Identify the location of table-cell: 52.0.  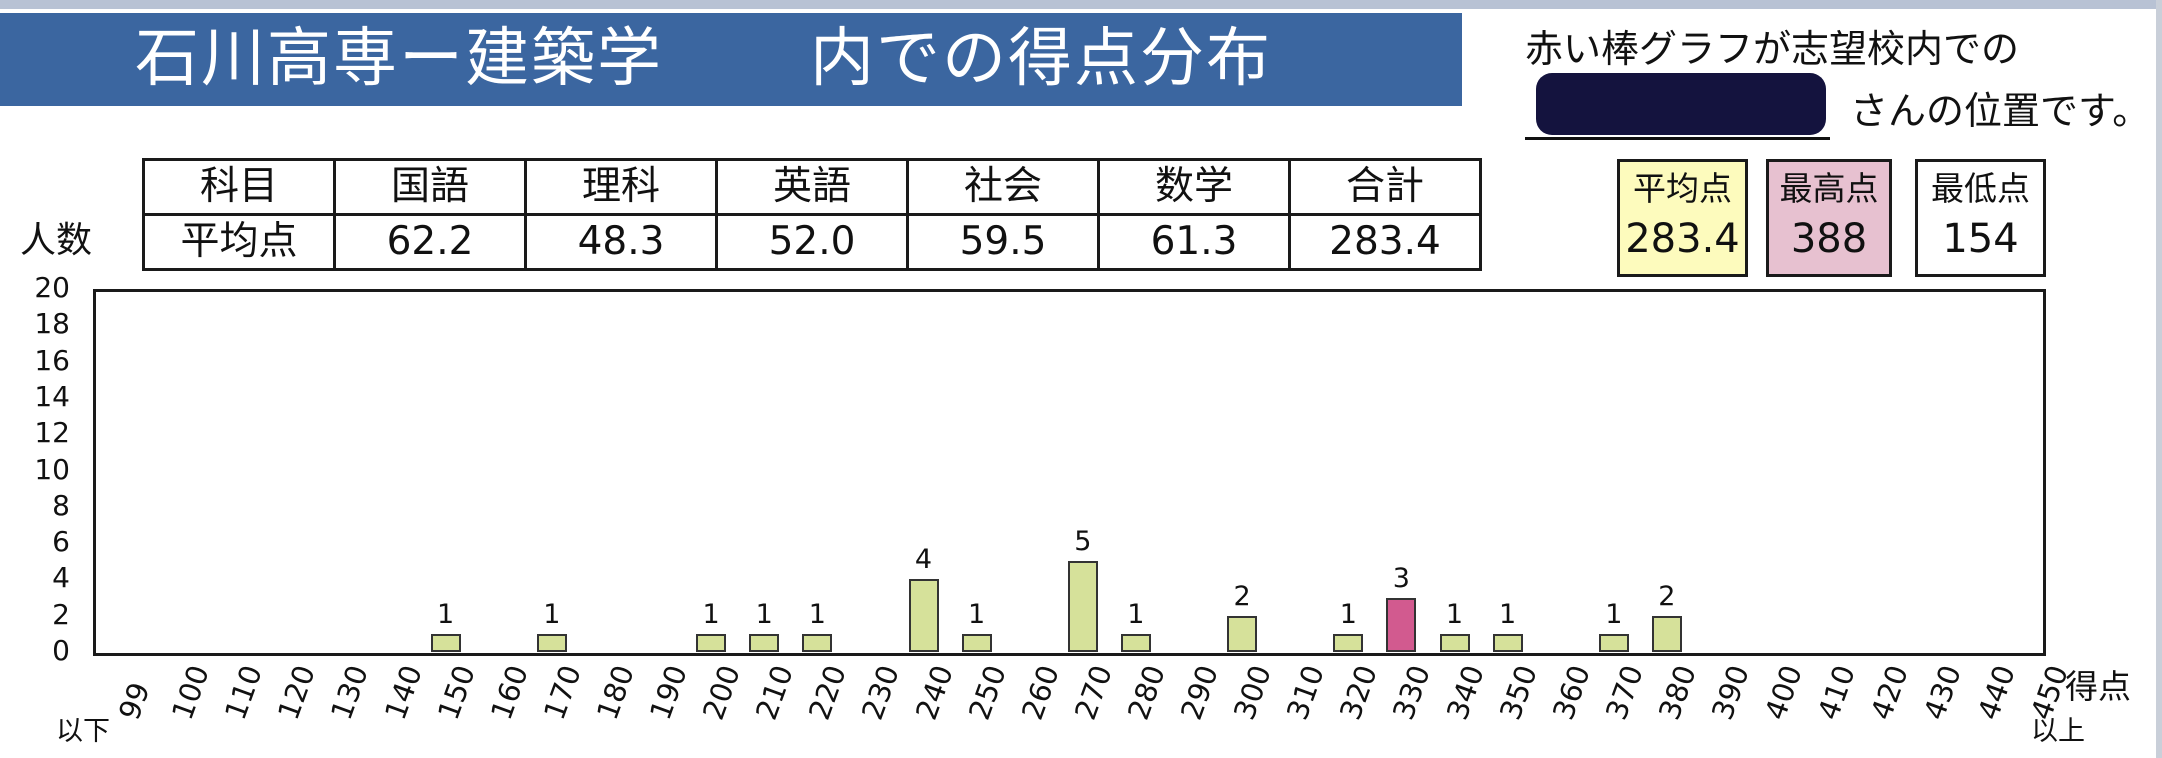
(812, 242).